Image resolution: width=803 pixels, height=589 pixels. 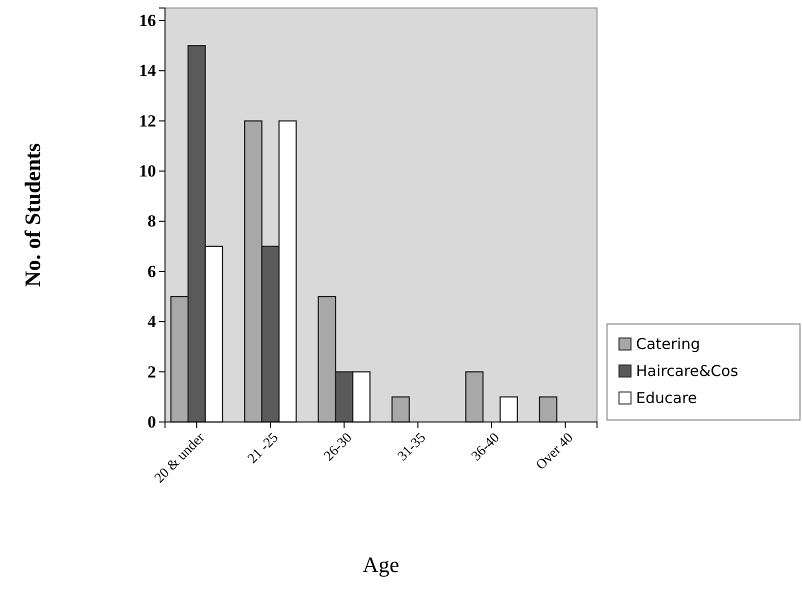 I want to click on legend-label: Educare, so click(x=667, y=398).